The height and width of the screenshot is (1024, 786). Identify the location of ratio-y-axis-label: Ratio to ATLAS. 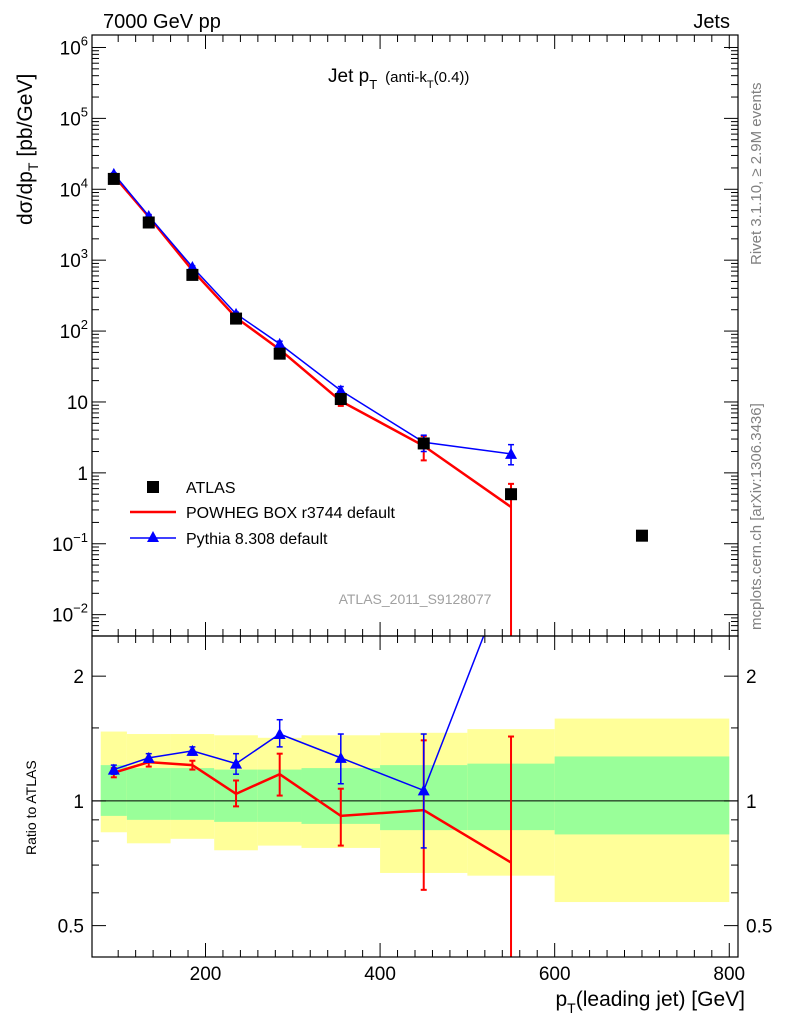
(31, 807).